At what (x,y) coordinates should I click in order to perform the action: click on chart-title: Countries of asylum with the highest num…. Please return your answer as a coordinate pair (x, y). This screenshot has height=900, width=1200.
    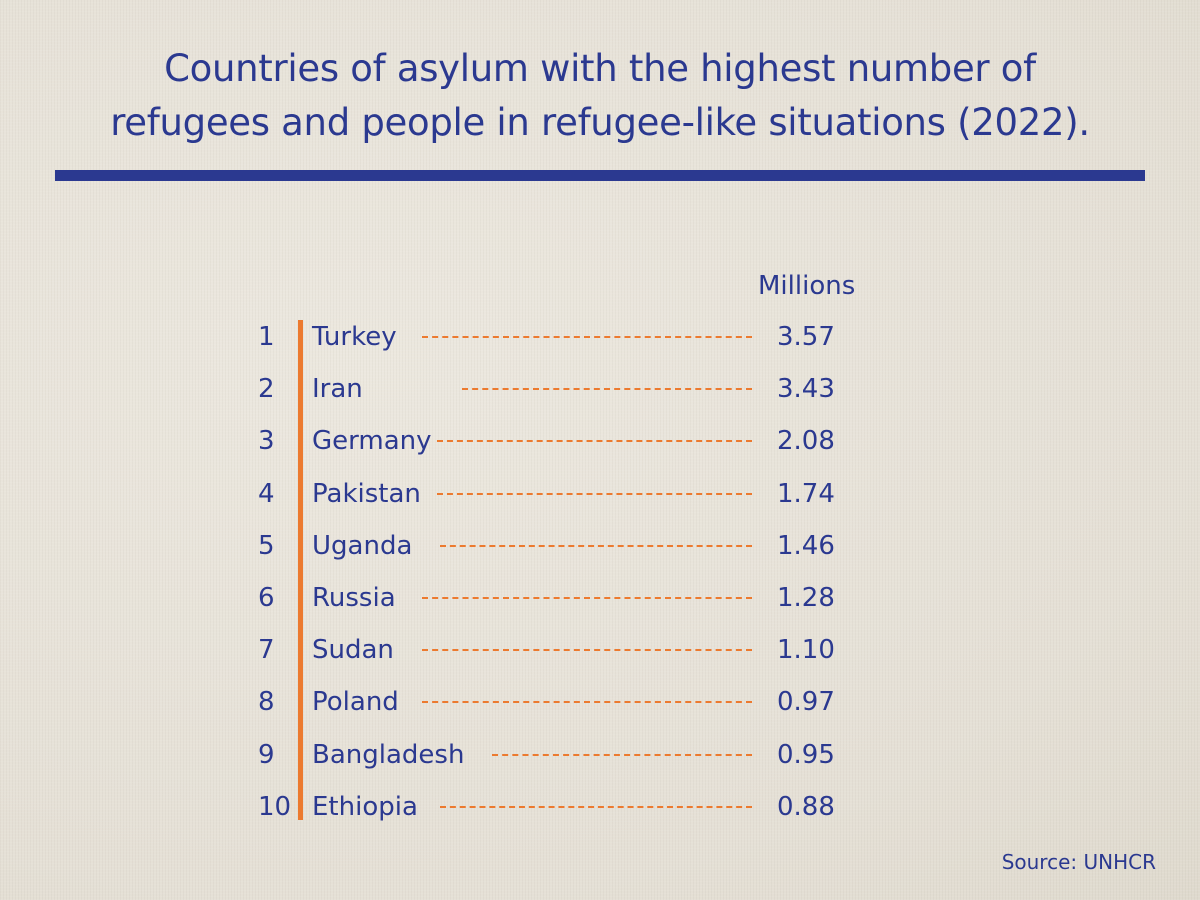
    Looking at the image, I should click on (600, 96).